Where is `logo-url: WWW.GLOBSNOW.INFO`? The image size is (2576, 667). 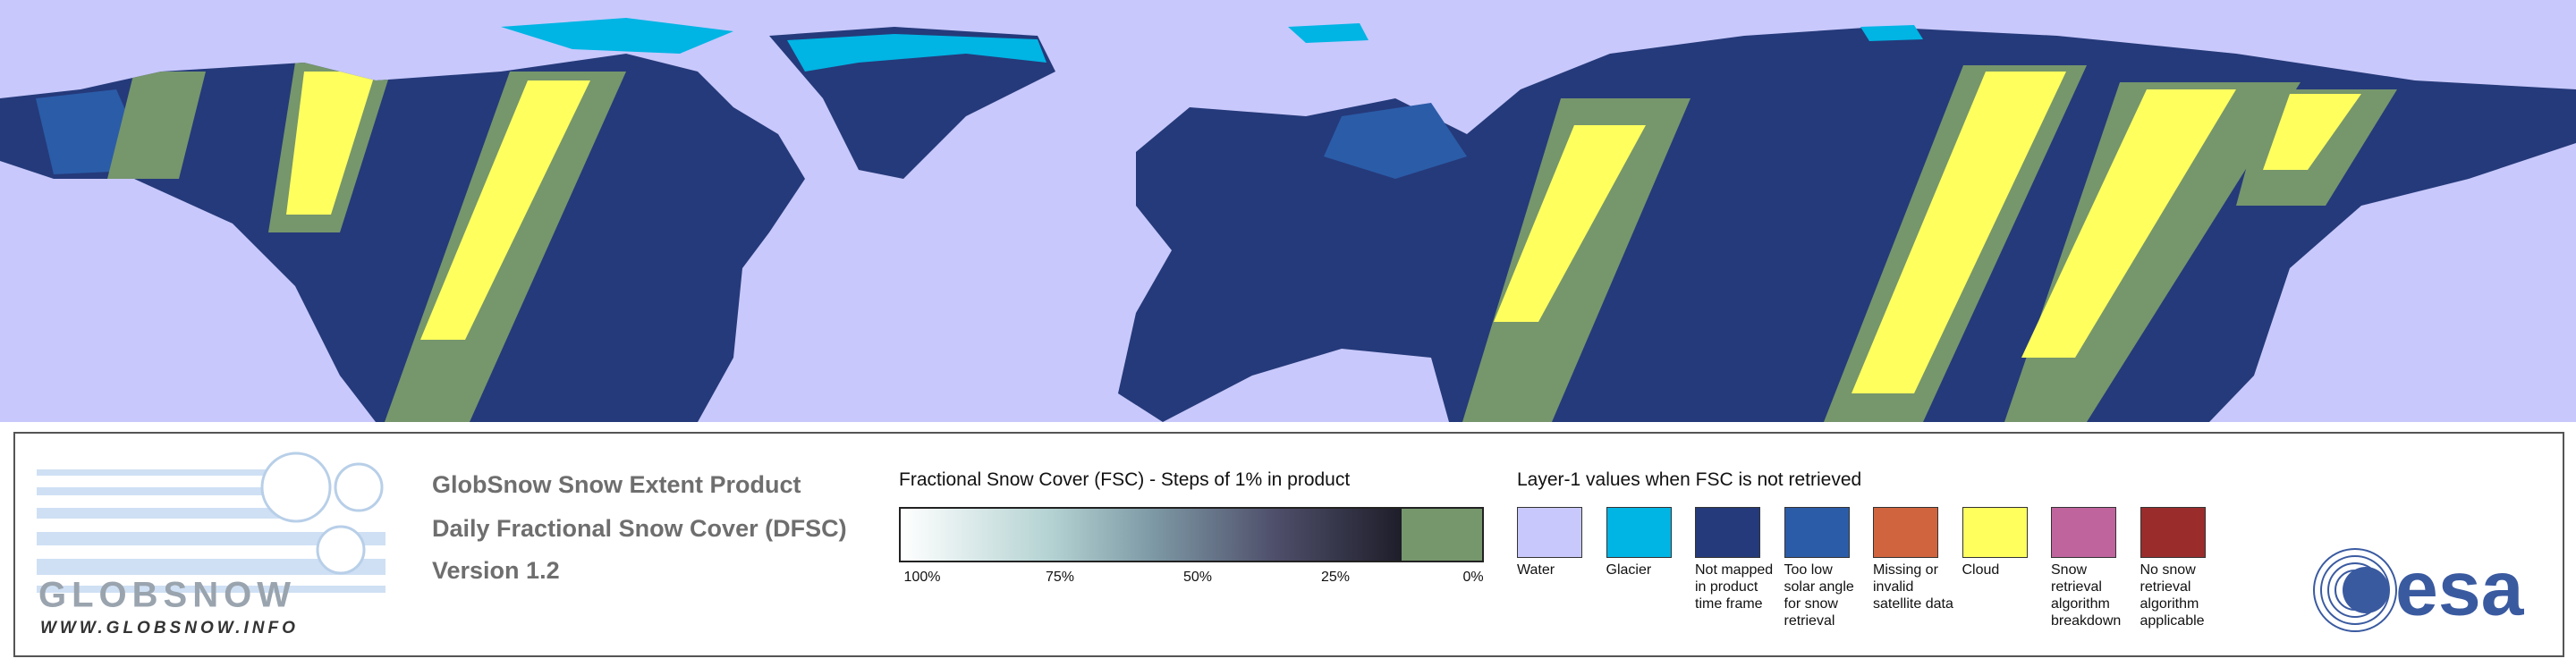 logo-url: WWW.GLOBSNOW.INFO is located at coordinates (169, 628).